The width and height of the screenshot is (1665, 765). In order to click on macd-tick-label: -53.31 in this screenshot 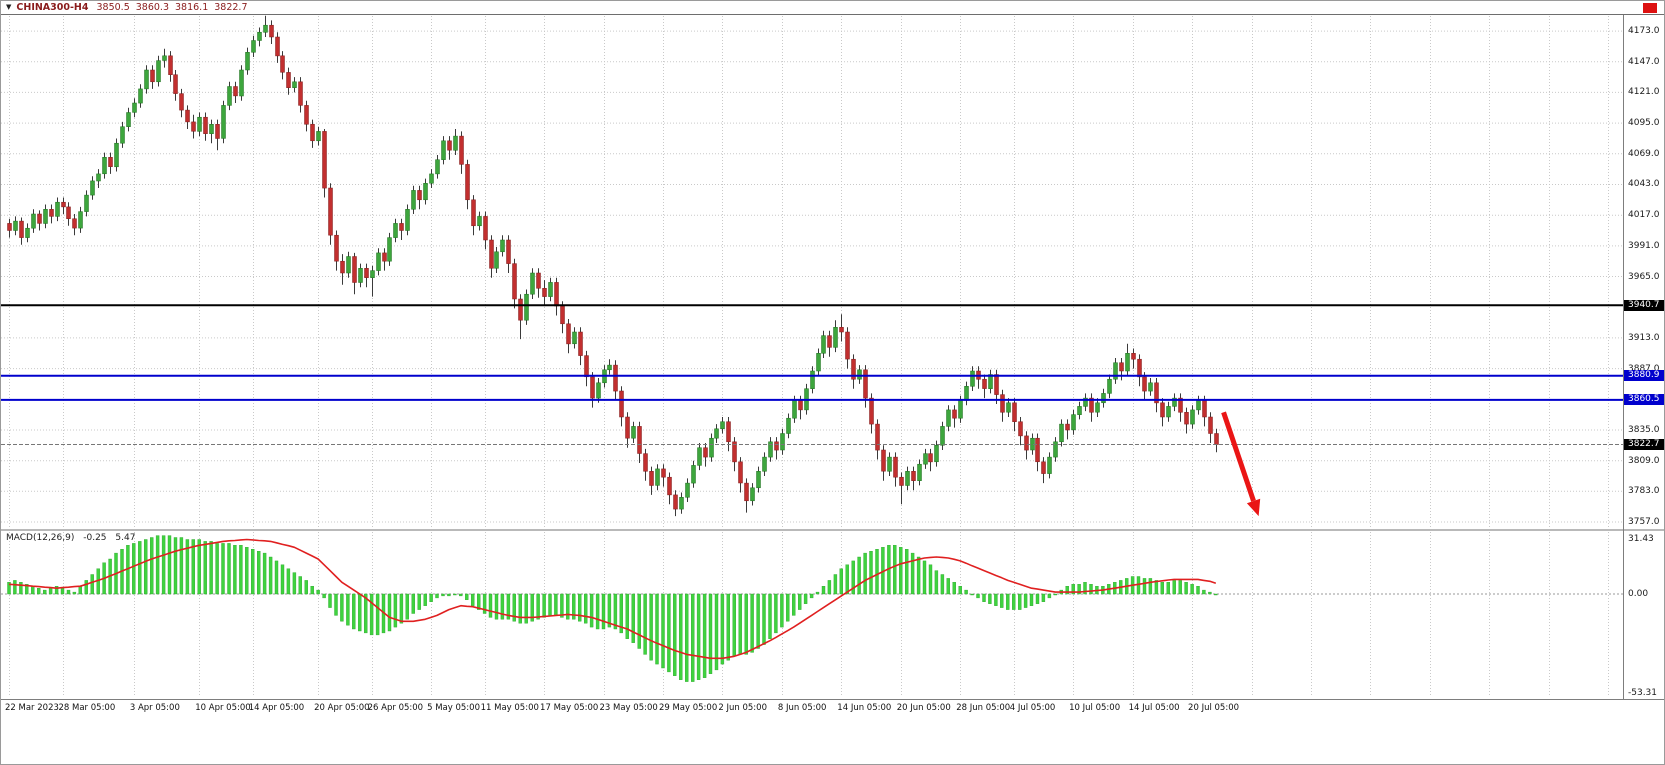, I will do `click(1643, 693)`.